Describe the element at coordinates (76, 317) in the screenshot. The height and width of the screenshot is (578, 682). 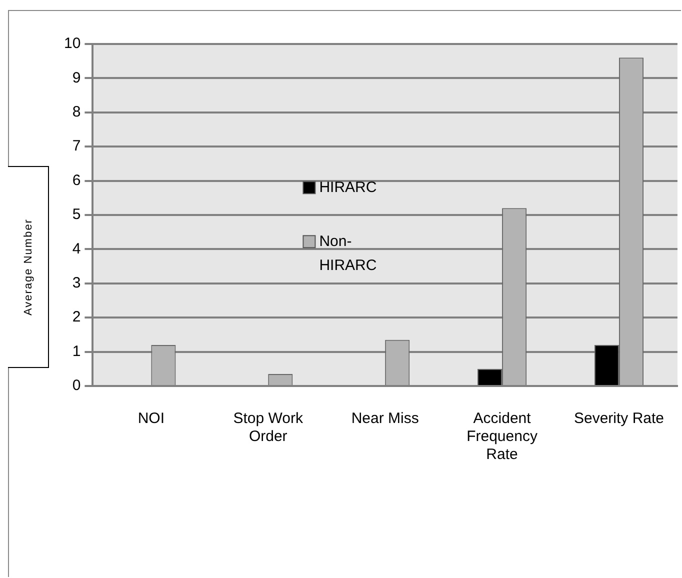
I see `y-tick-label: 2` at that location.